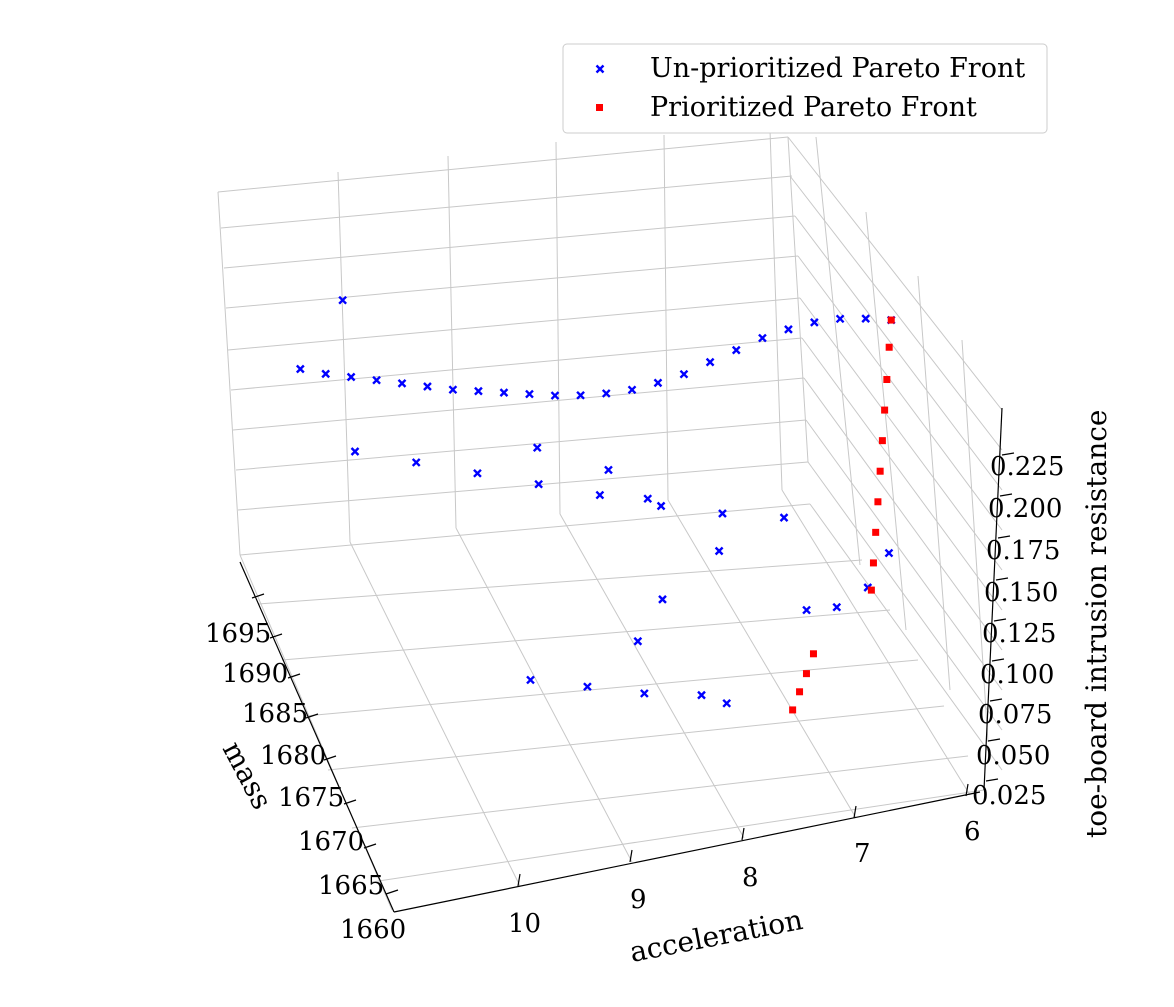  I want to click on acceleration-tick-label: 10, so click(524, 924).